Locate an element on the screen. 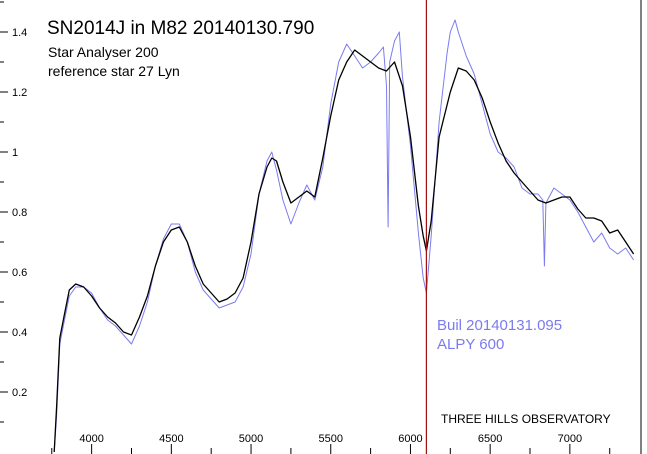 The height and width of the screenshot is (454, 647). y-tick-label-6: 1.4 is located at coordinates (19, 33).